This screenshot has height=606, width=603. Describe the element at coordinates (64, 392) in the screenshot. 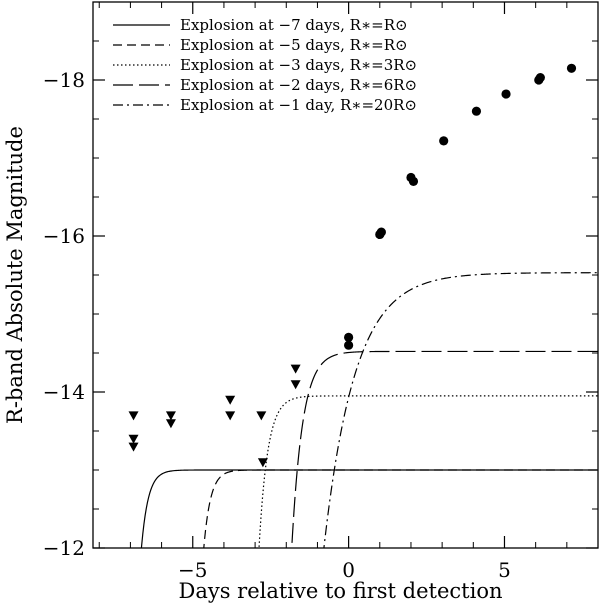

I see `y-tick-label: −14` at that location.